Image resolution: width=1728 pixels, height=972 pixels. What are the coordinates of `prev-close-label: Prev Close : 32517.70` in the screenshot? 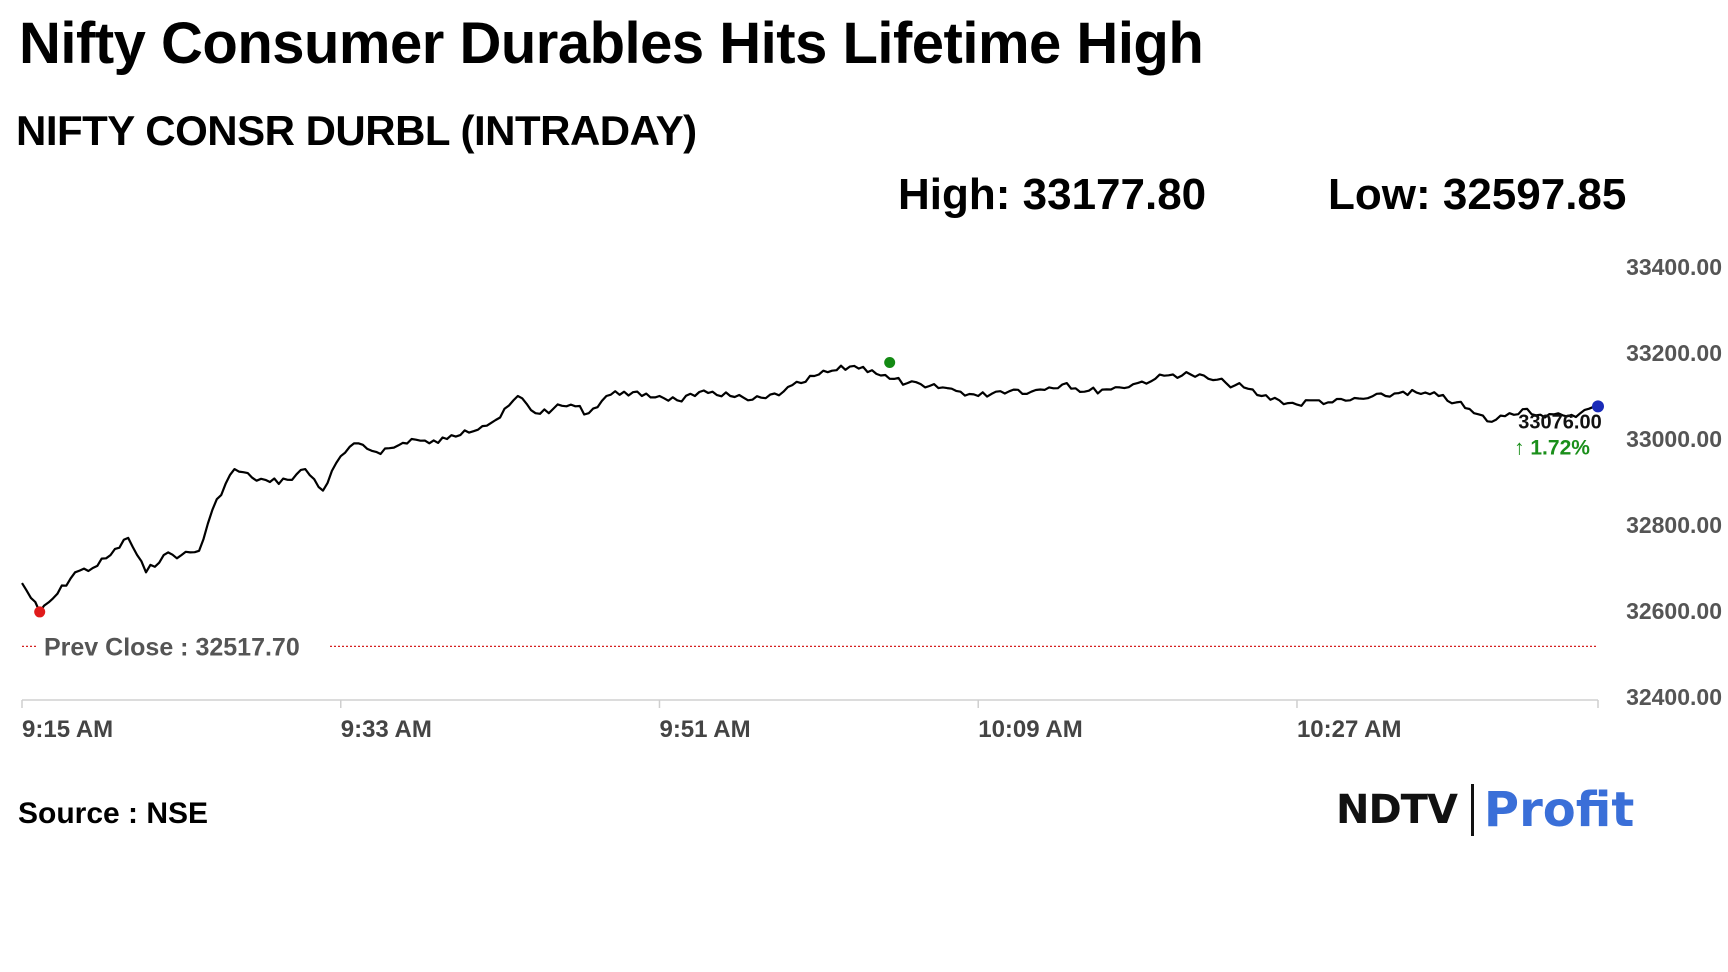 It's located at (172, 647).